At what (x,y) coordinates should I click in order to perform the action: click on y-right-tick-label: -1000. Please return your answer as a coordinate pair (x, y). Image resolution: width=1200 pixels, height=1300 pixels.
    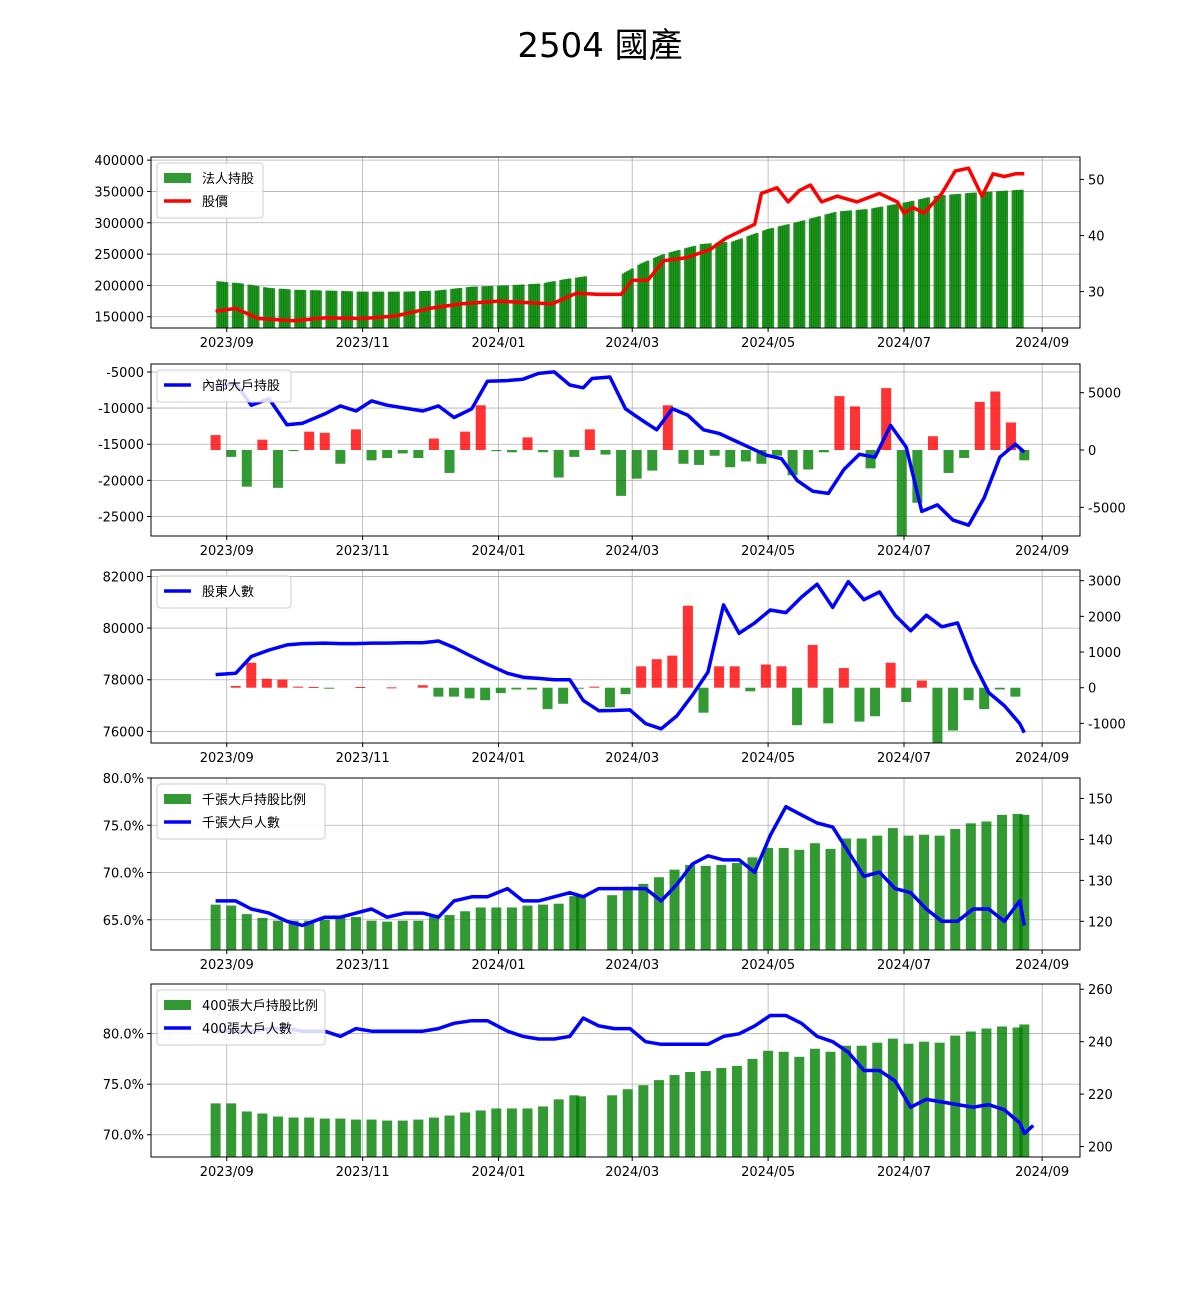
    Looking at the image, I should click on (1107, 724).